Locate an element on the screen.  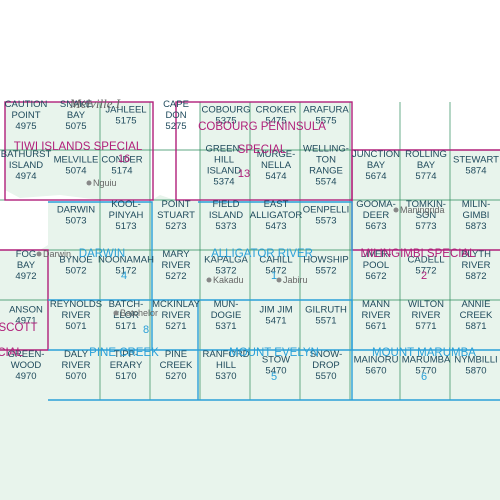
sheet-number: 5170 is located at coordinates (125, 376).